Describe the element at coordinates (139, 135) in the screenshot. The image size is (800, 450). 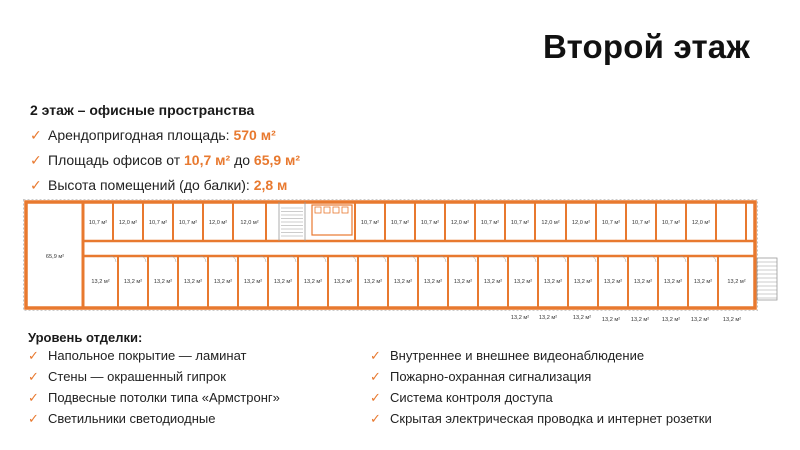
I see `summary-label: Арендопригодная площадь:` at that location.